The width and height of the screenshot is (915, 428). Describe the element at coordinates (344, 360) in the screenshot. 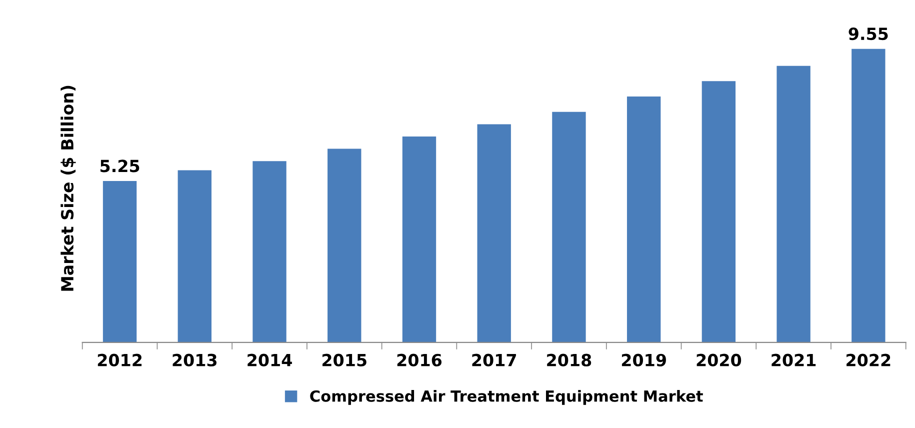

I see `x-tick-label: 2015` at that location.